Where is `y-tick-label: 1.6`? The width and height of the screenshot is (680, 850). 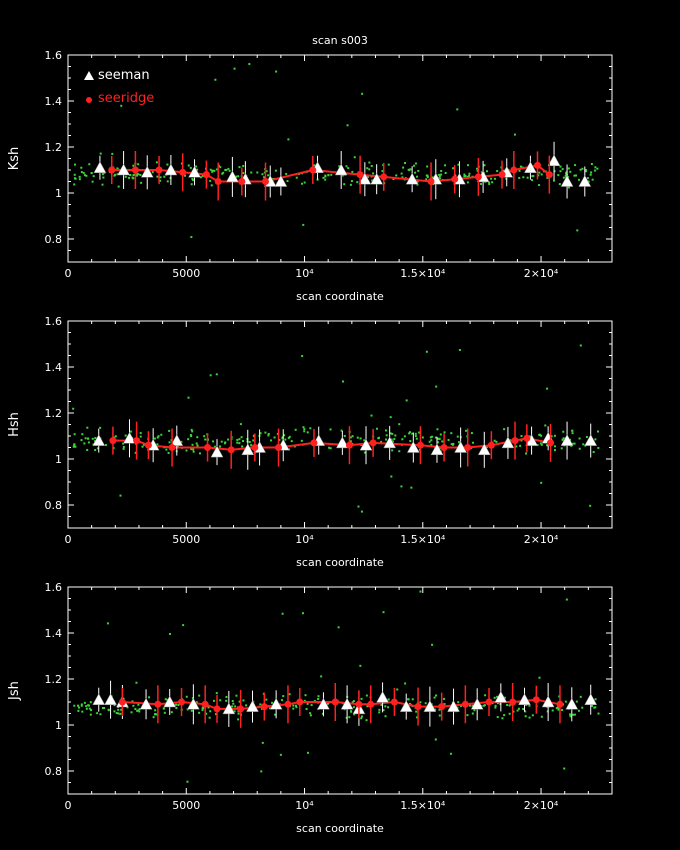 y-tick-label: 1.6 is located at coordinates (54, 321).